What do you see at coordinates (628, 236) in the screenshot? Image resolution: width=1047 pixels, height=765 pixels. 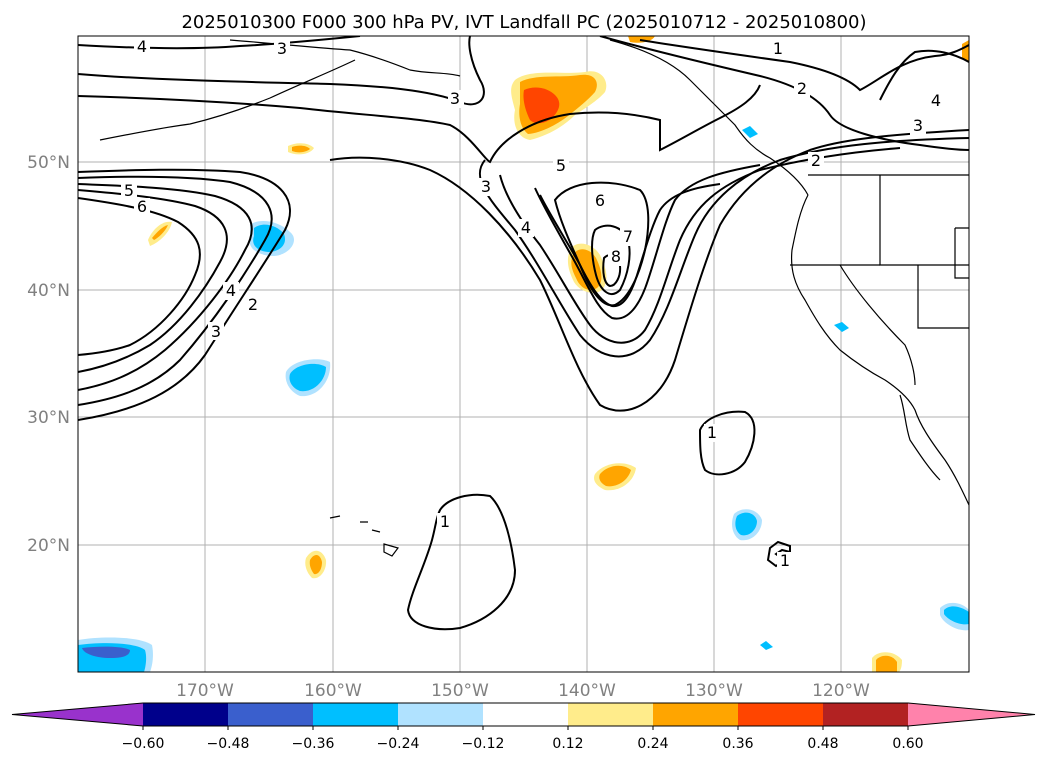 I see `contour-label-7: 7` at bounding box center [628, 236].